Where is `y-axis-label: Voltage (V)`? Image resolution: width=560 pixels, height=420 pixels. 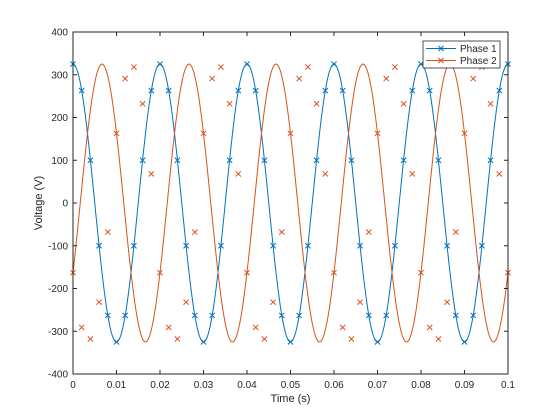 y-axis-label: Voltage (V) is located at coordinates (39, 203).